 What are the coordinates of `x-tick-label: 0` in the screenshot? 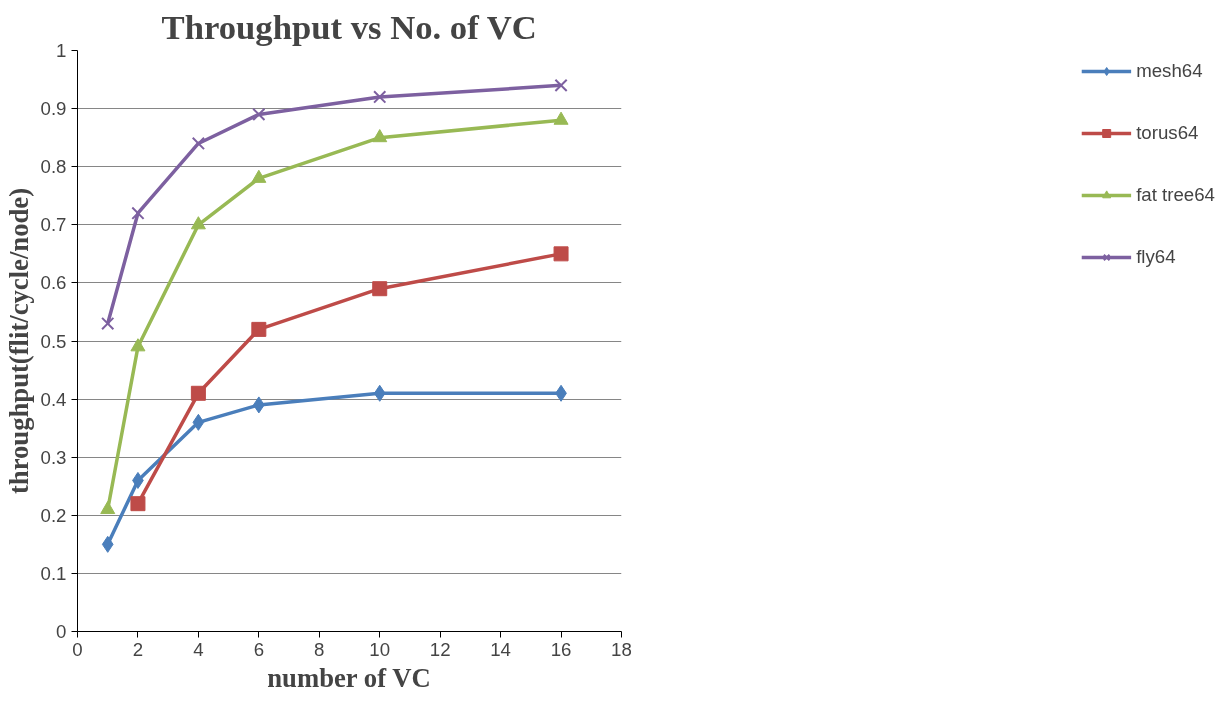 It's located at (77, 649).